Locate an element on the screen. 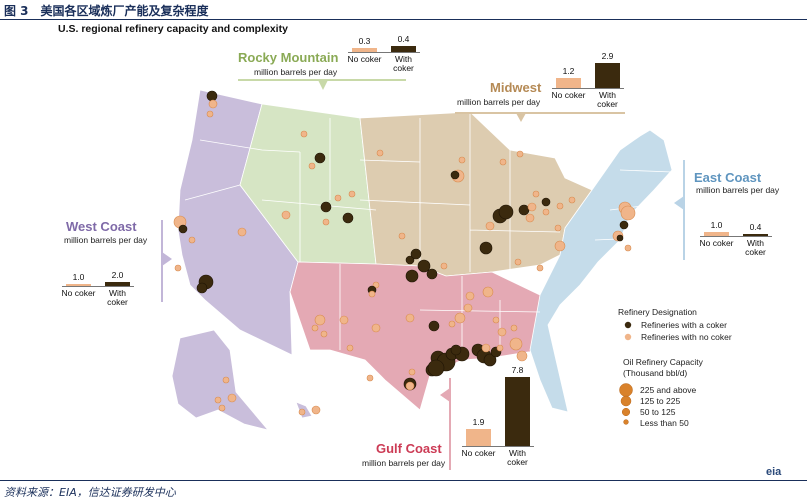  legend-designation-markers is located at coordinates (628, 331).